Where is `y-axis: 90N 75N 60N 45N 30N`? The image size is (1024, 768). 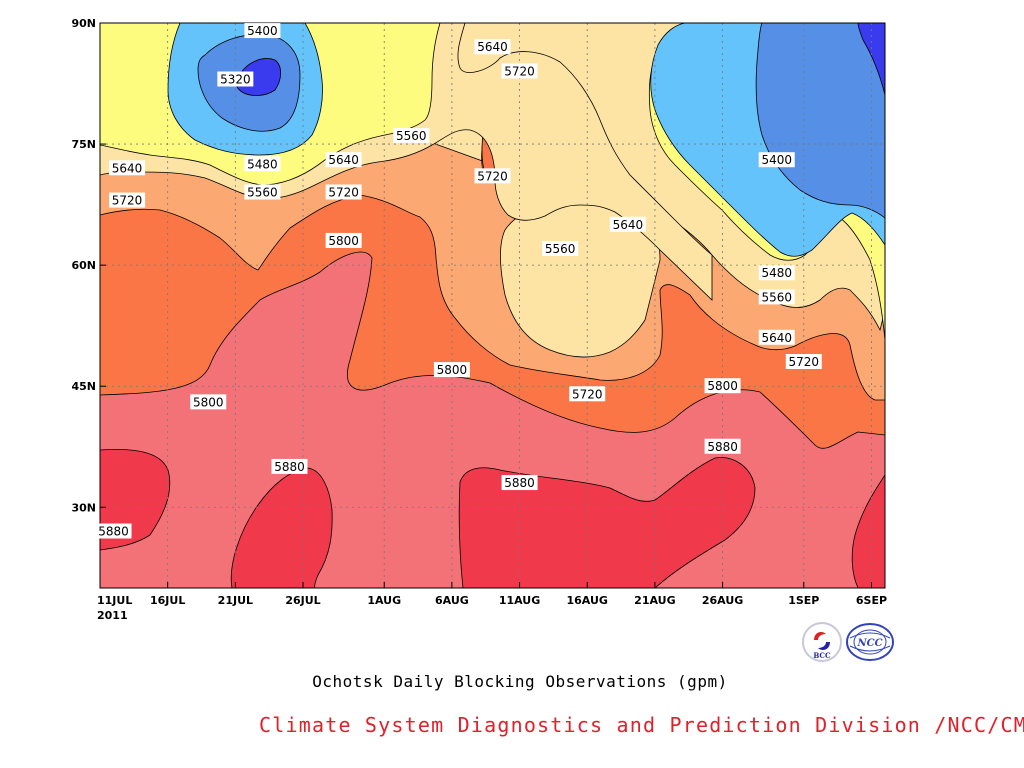
y-axis: 90N 75N 60N 45N 30N is located at coordinates (88, 265).